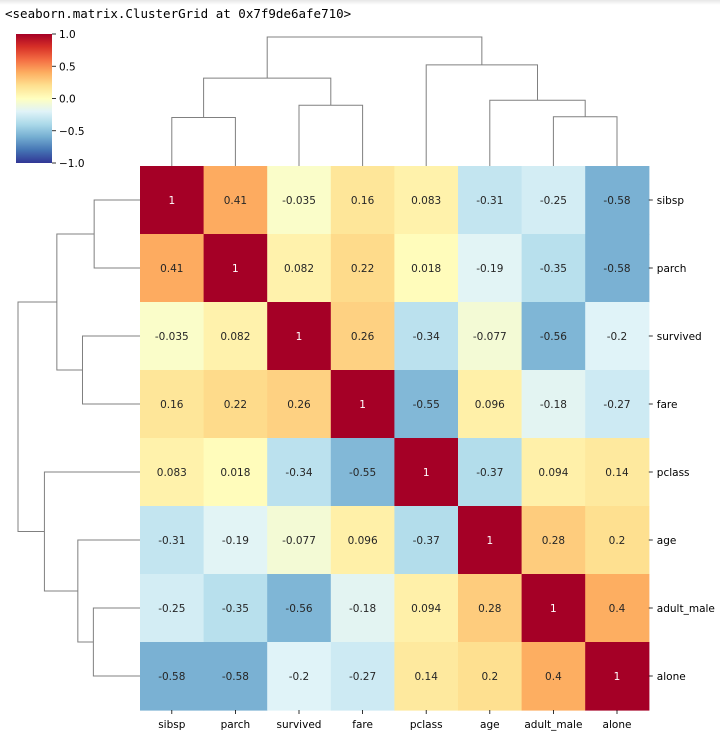 Image resolution: width=720 pixels, height=735 pixels. What do you see at coordinates (490, 725) in the screenshot?
I see `col-label-age: age` at bounding box center [490, 725].